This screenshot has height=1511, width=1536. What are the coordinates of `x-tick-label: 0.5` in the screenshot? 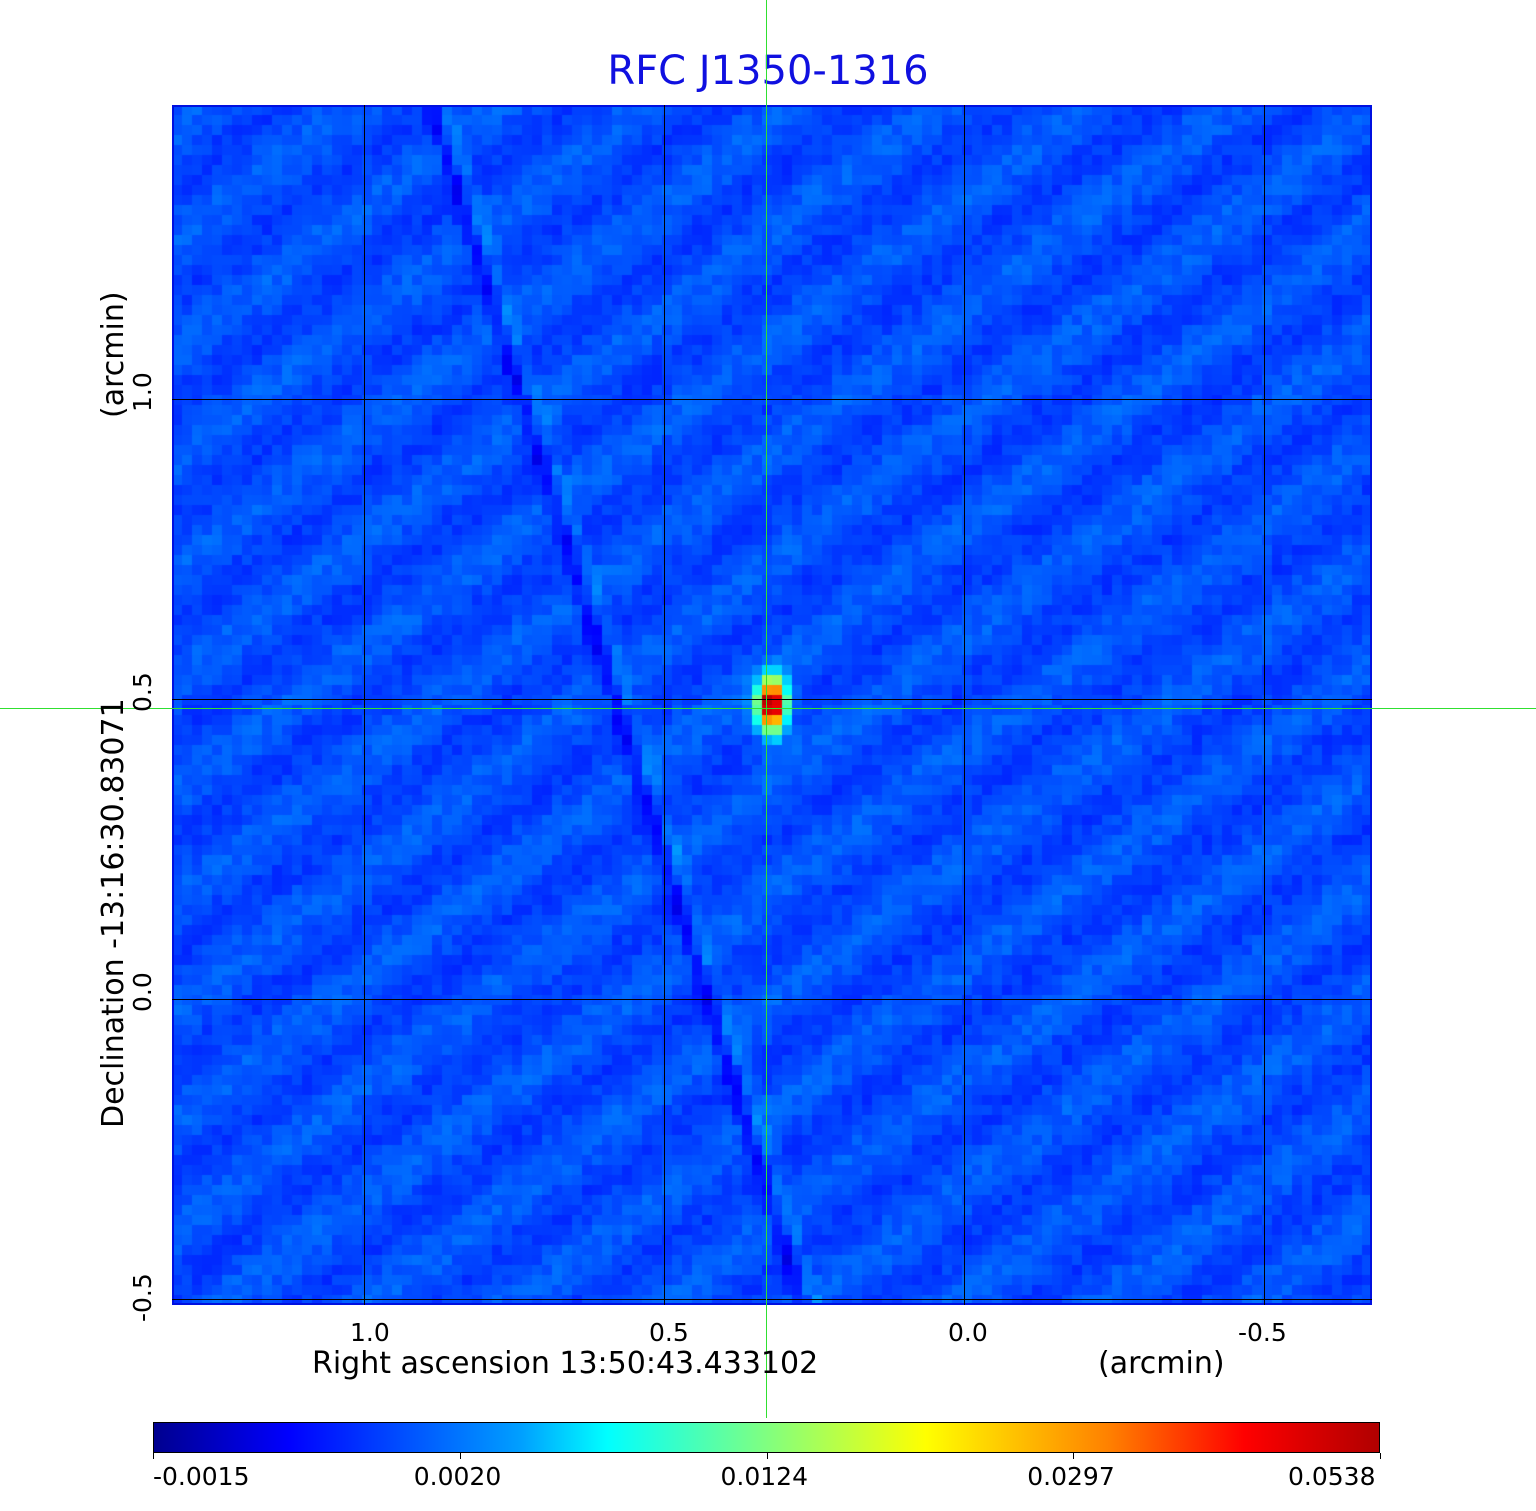 It's located at (669, 1332).